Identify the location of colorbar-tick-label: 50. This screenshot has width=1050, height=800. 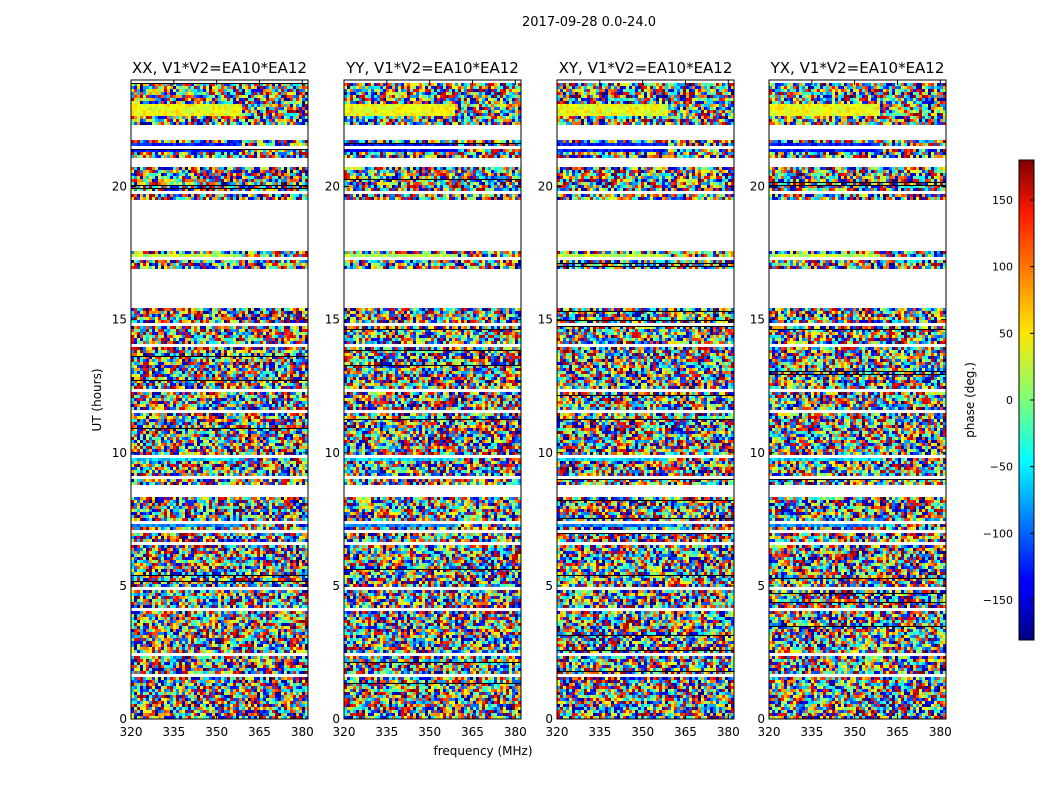
(1006, 333).